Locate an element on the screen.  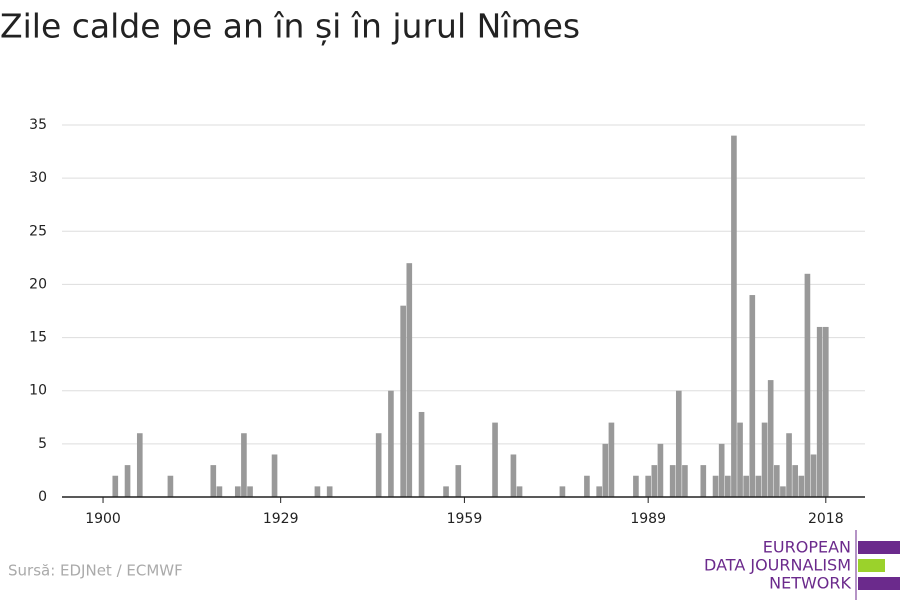
y-tick-label: 20 is located at coordinates (38, 284).